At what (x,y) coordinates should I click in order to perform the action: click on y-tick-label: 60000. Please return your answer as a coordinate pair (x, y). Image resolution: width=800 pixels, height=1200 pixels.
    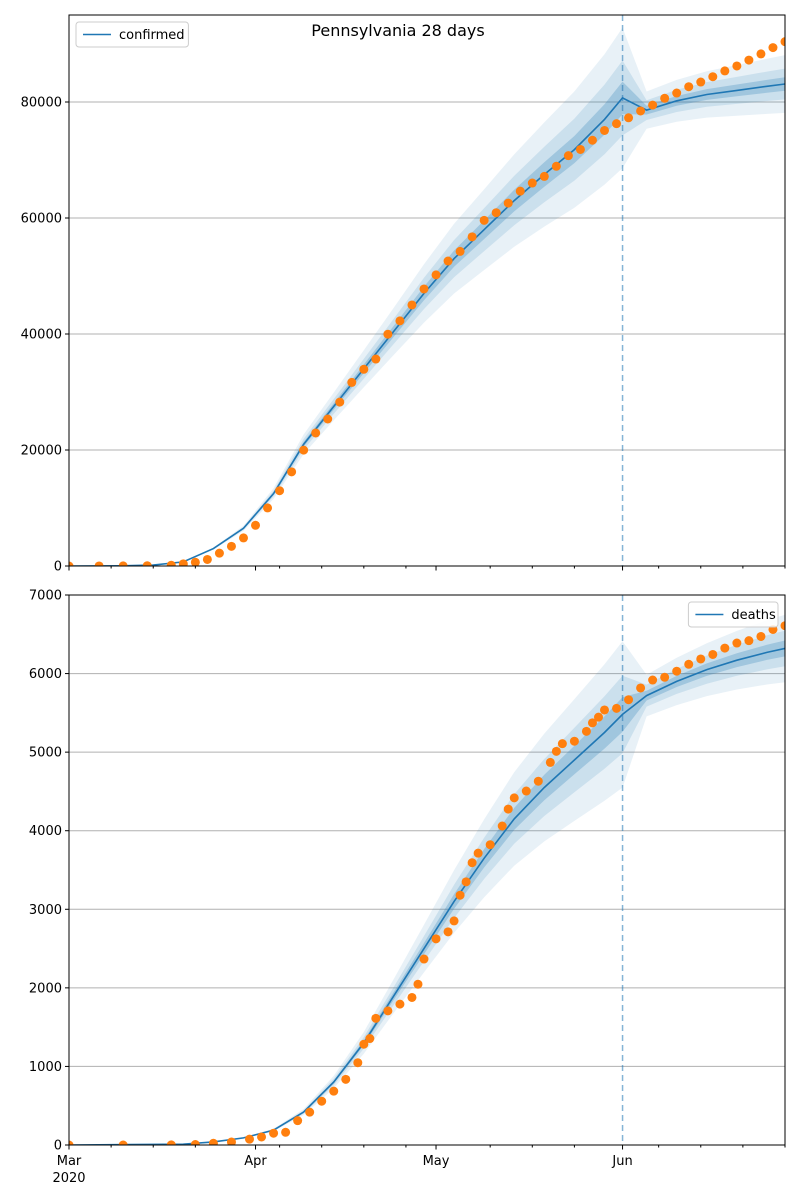
    Looking at the image, I should click on (41, 219).